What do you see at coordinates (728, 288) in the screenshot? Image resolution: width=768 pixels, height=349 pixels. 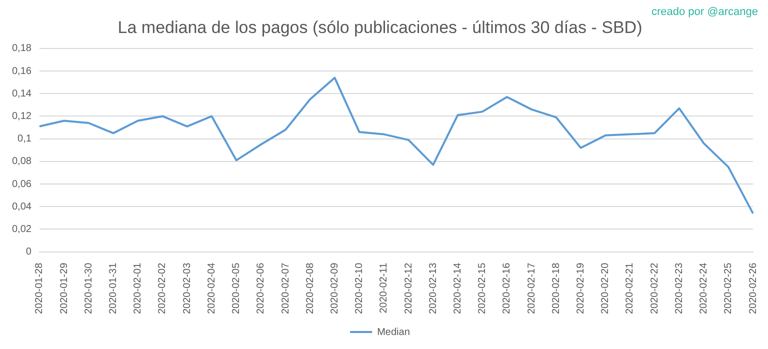 I see `x-tick-label: 2020-02-25` at bounding box center [728, 288].